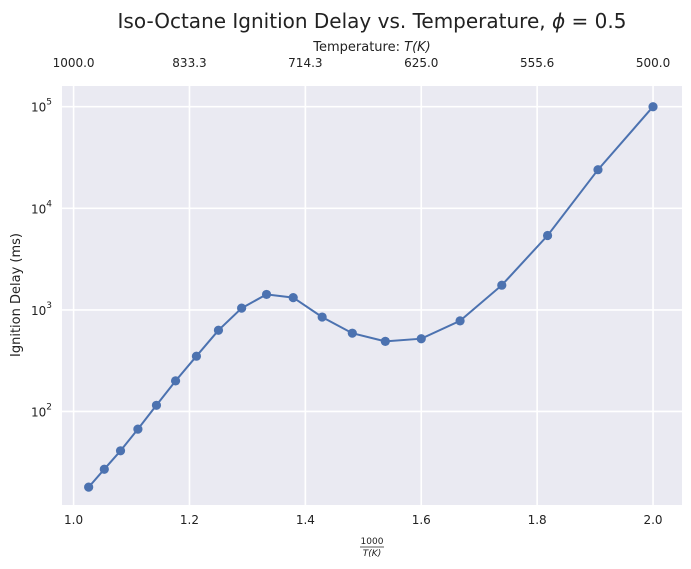  What do you see at coordinates (189, 520) in the screenshot?
I see `x-tick-label: 1.2` at bounding box center [189, 520].